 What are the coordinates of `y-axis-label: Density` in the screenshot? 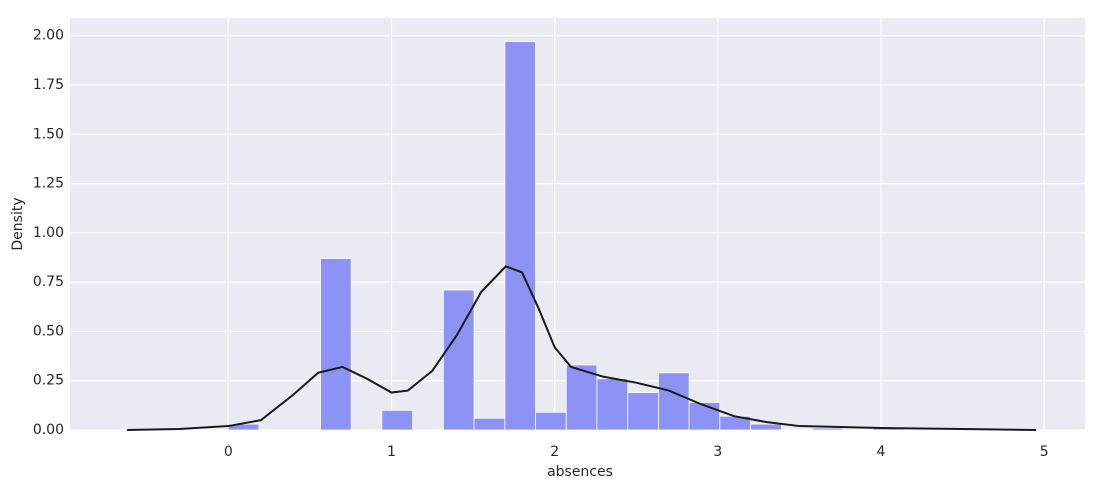 It's located at (18, 223).